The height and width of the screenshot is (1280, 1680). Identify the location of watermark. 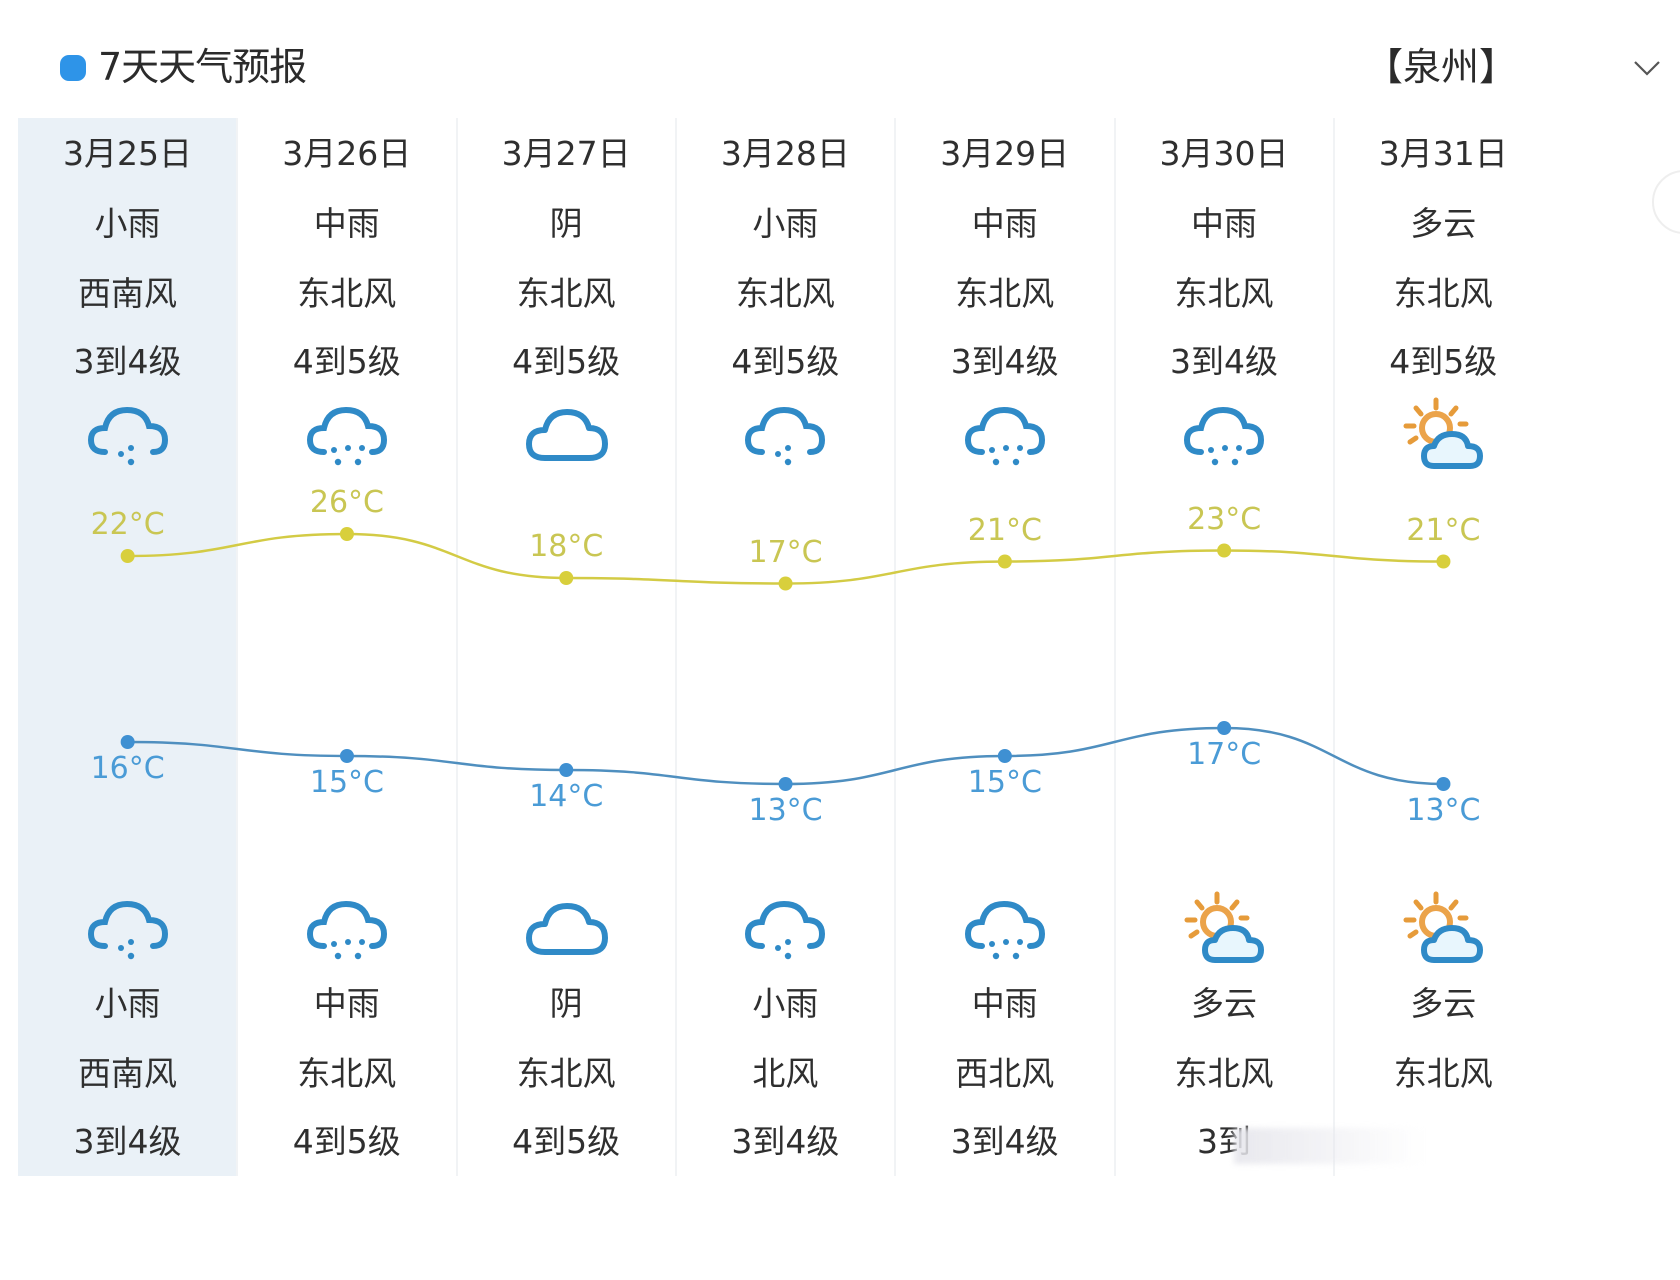
(1329, 1146).